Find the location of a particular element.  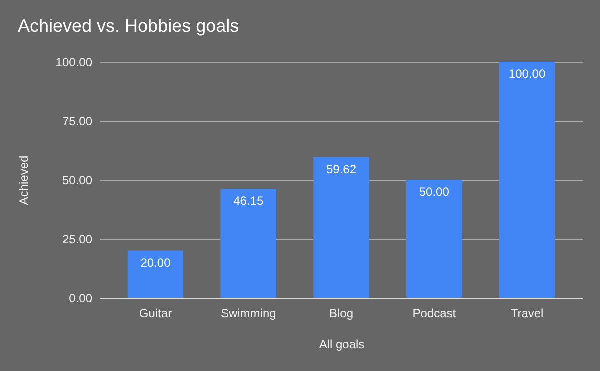

x-tick-label: Blog is located at coordinates (341, 313).